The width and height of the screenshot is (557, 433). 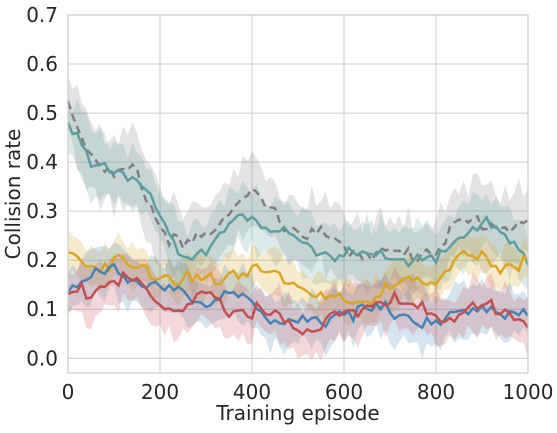 What do you see at coordinates (160, 392) in the screenshot?
I see `x-tick-label: 200` at bounding box center [160, 392].